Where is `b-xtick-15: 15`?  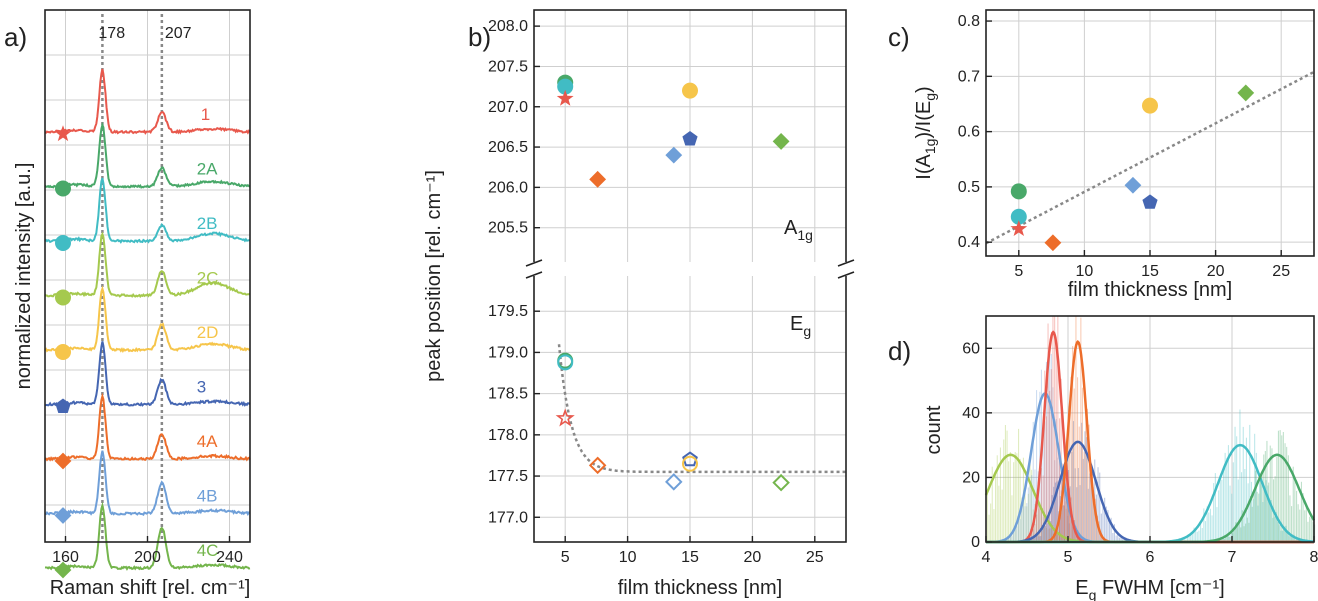 b-xtick-15: 15 is located at coordinates (690, 557).